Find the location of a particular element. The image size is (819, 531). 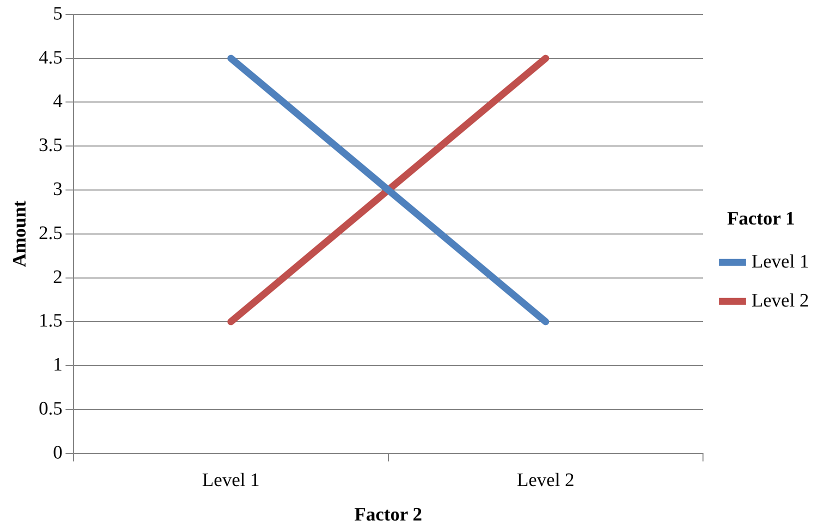

y-tick-label: 2.5 is located at coordinates (50, 233).